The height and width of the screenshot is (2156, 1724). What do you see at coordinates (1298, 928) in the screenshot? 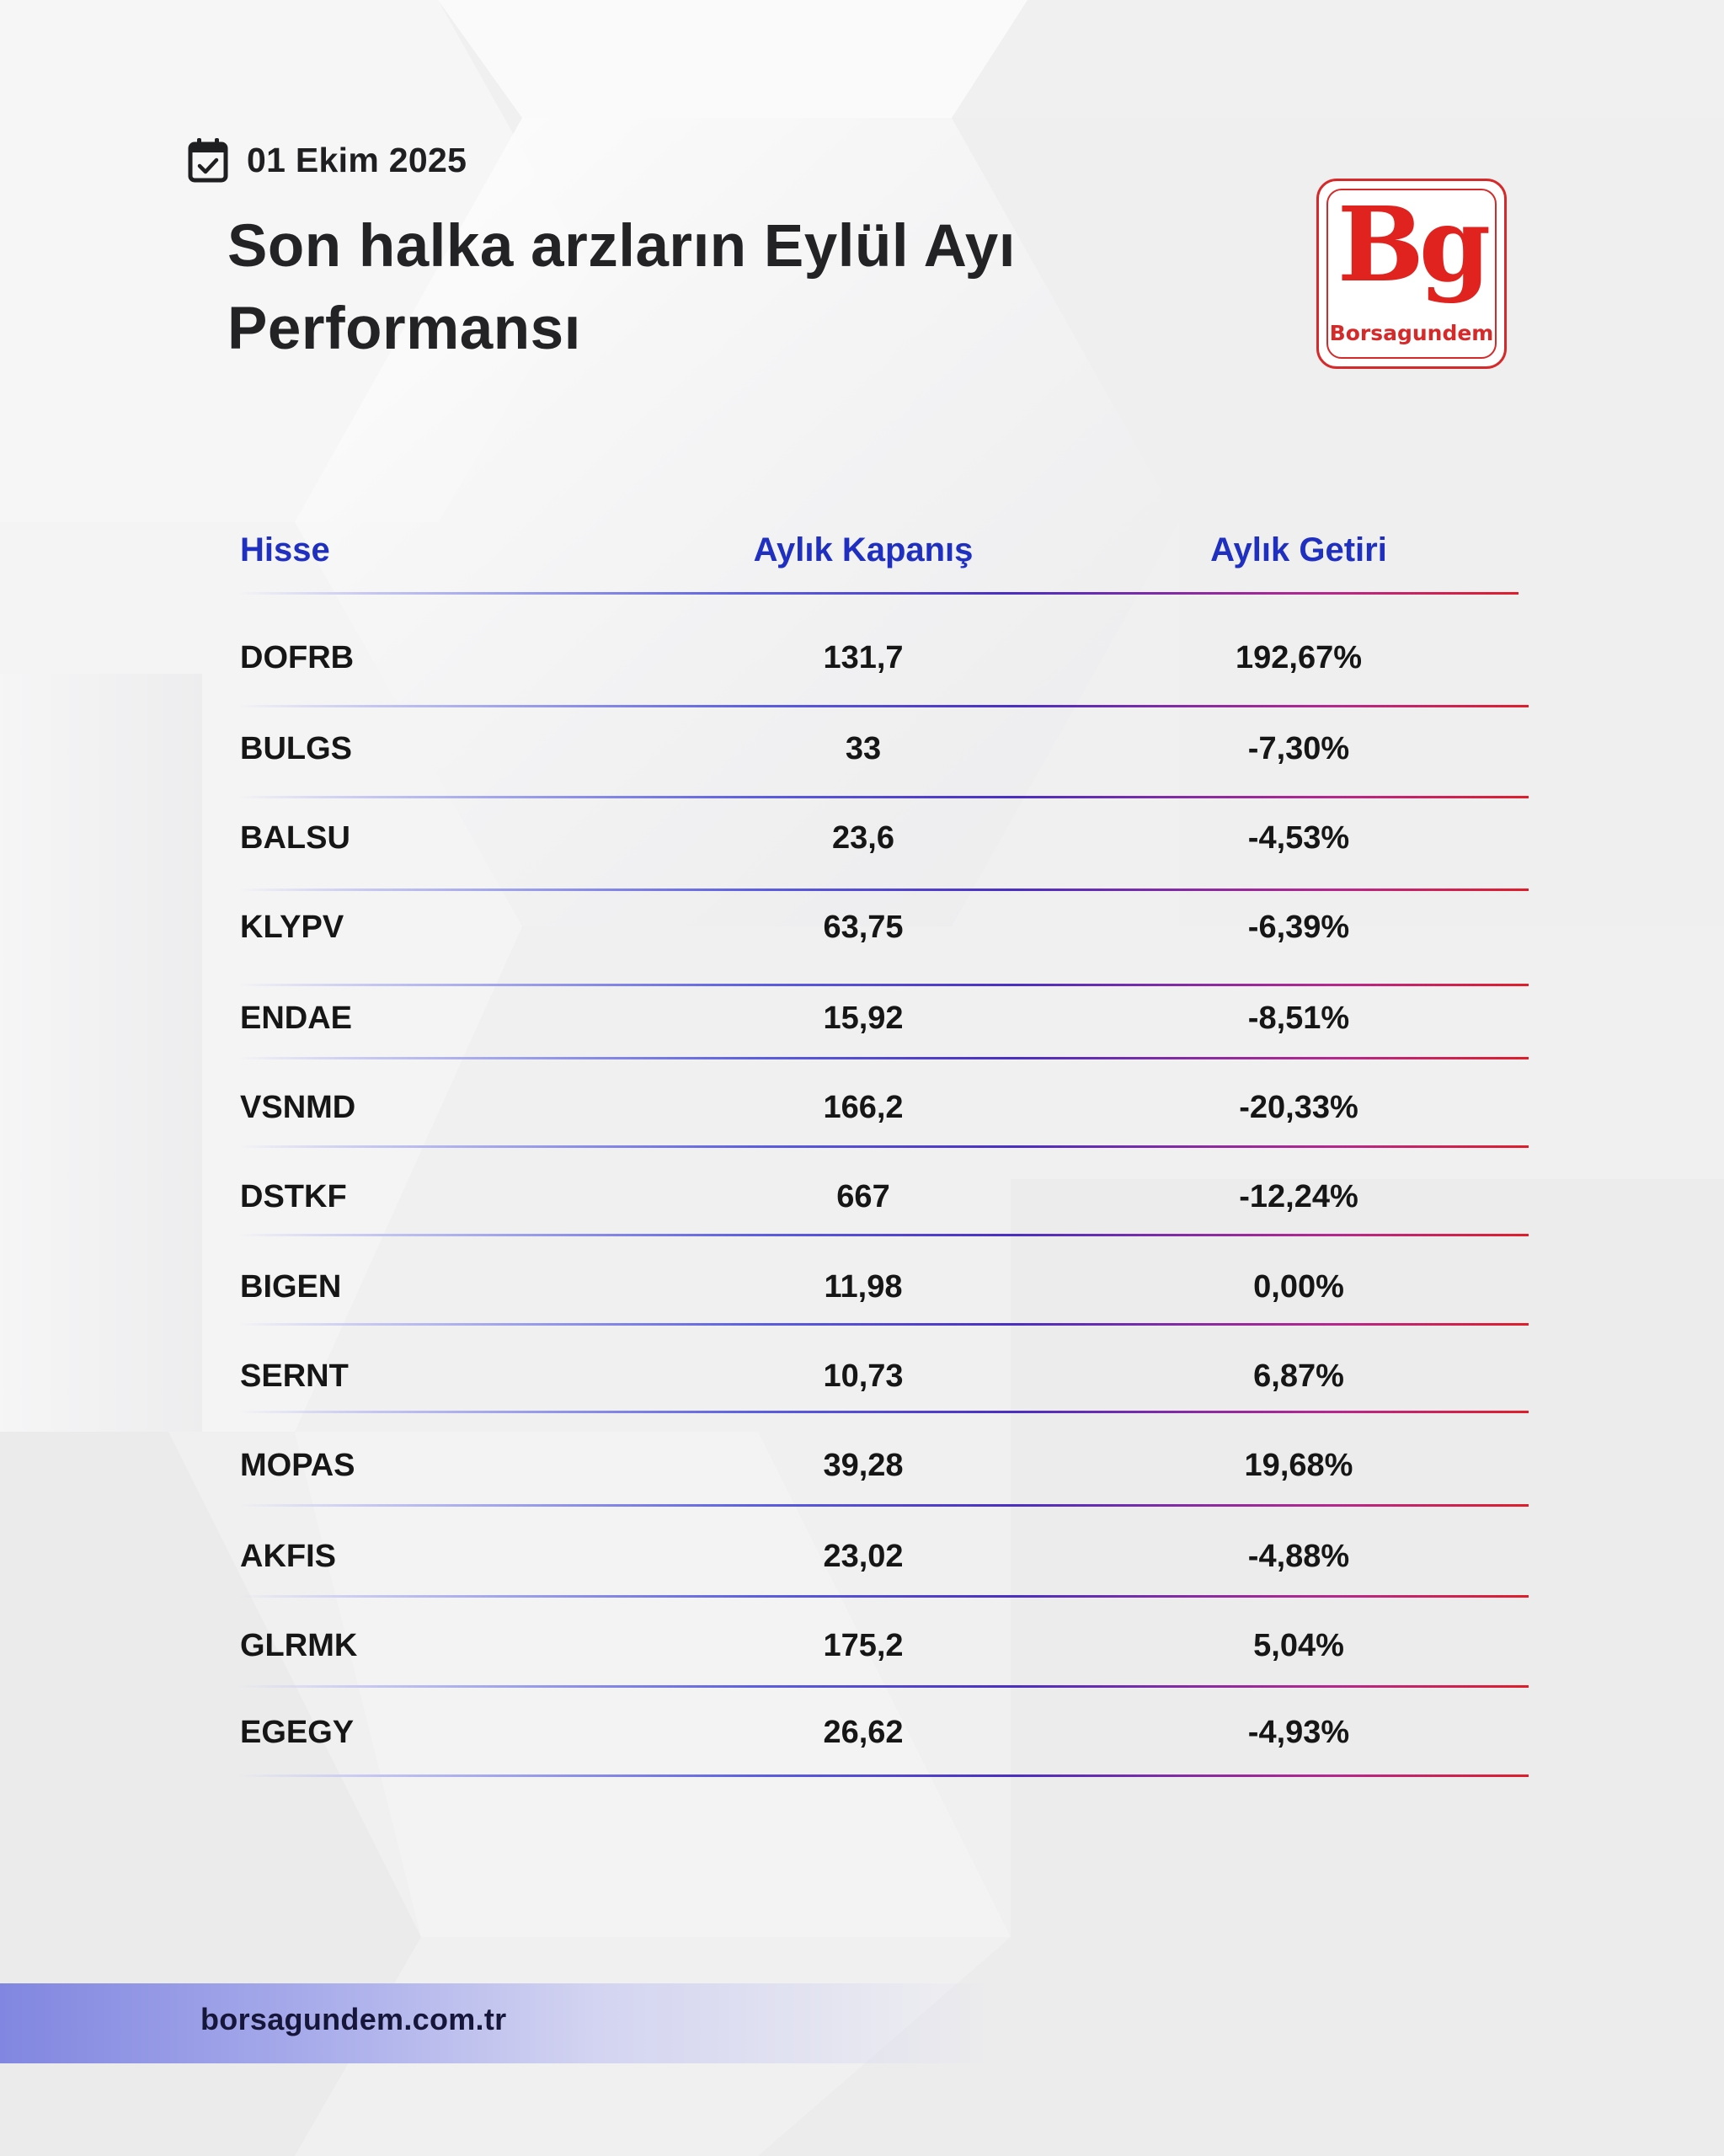
I see `return-cell: -6,39%` at bounding box center [1298, 928].